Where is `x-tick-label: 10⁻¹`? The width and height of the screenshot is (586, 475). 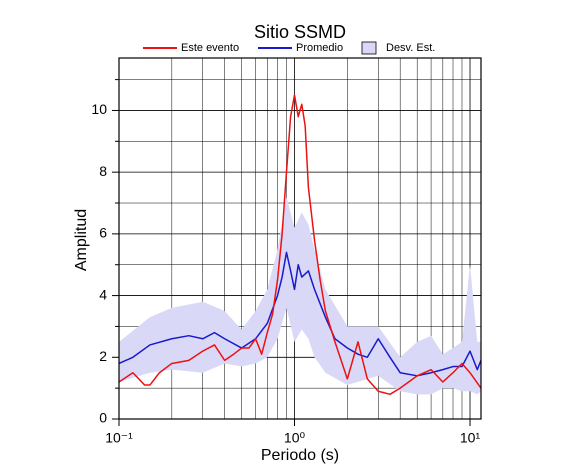
x-tick-label: 10⁻¹ is located at coordinates (119, 438).